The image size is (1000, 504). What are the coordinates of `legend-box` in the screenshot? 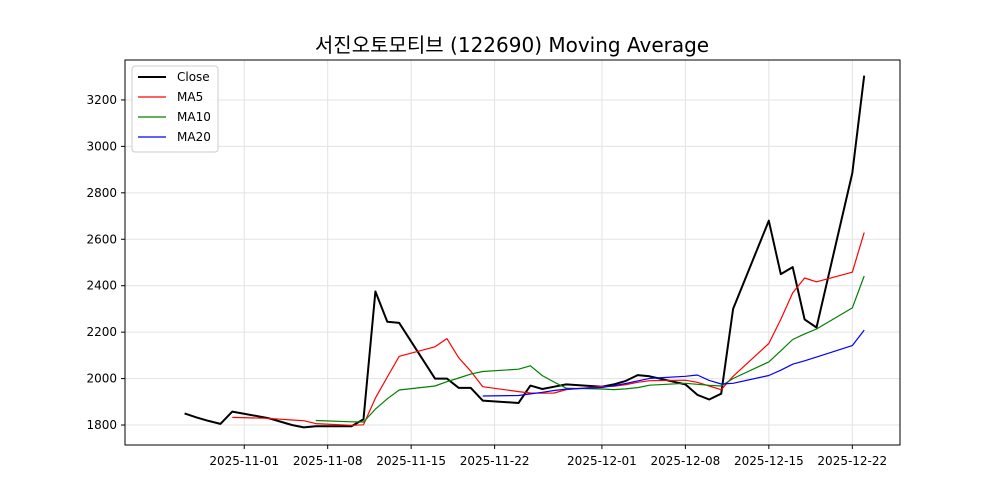 It's located at (175, 109).